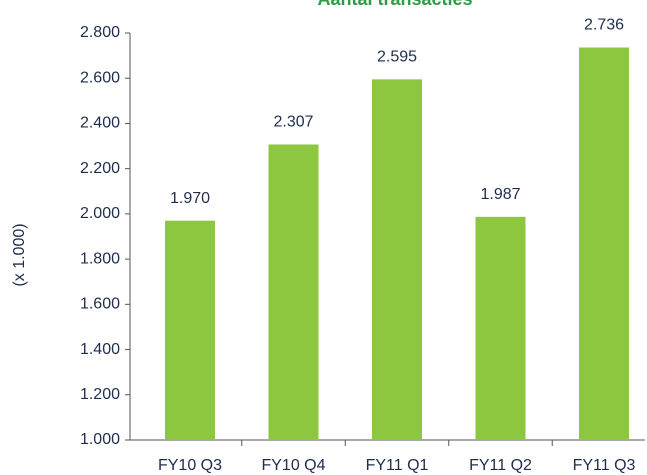 This screenshot has height=475, width=647. What do you see at coordinates (100, 304) in the screenshot?
I see `y-tick-label: 1.600` at bounding box center [100, 304].